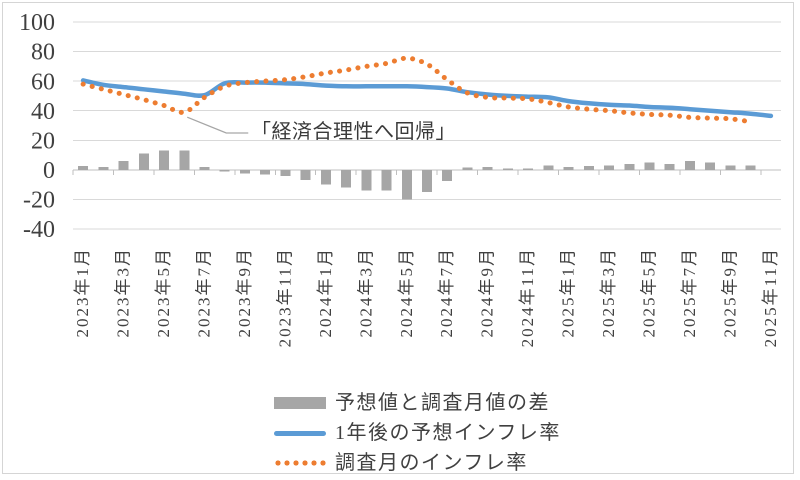 The height and width of the screenshot is (480, 800). I want to click on x-axis-tick-label: 2024年3月, so click(365, 292).